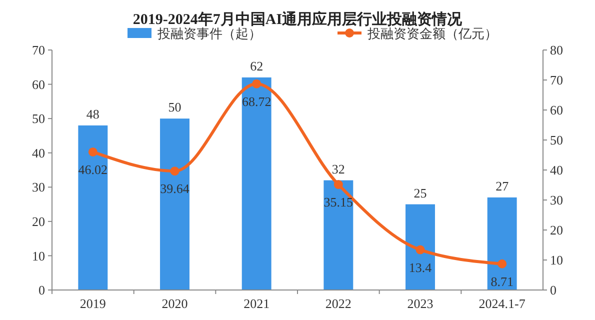  I want to click on data-label: 48, so click(93, 114).